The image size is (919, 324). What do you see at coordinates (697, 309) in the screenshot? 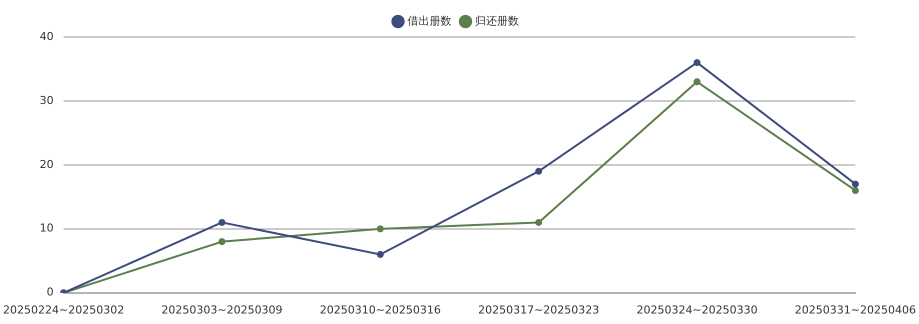
I see `x-tick-label: 20250324~20250330` at bounding box center [697, 309].